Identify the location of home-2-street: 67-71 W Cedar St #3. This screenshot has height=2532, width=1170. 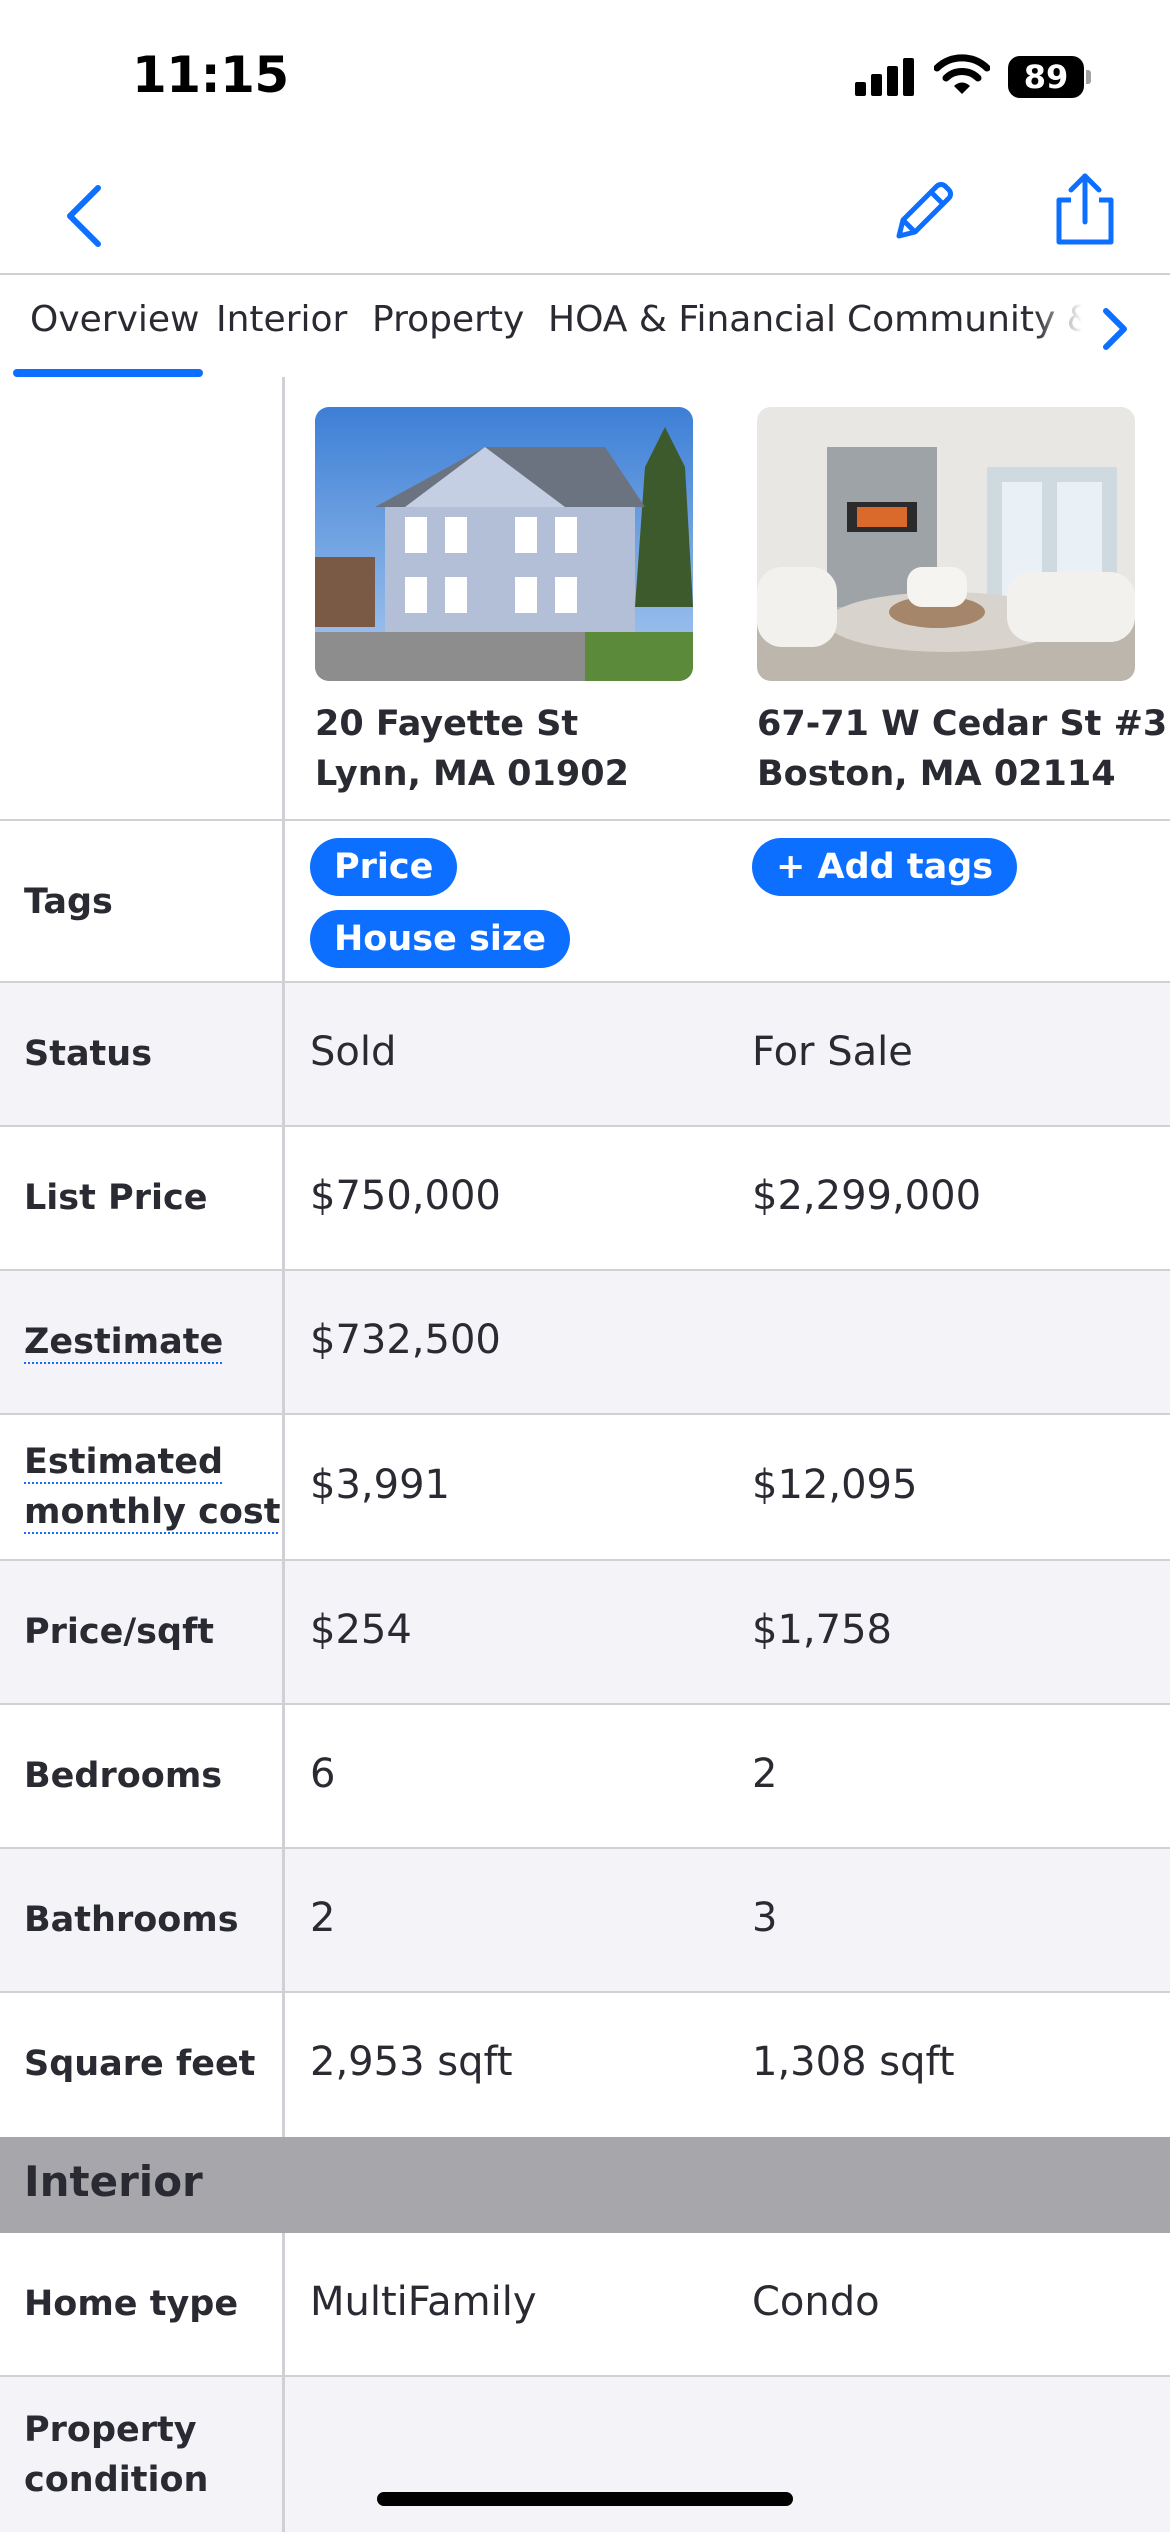
(962, 724).